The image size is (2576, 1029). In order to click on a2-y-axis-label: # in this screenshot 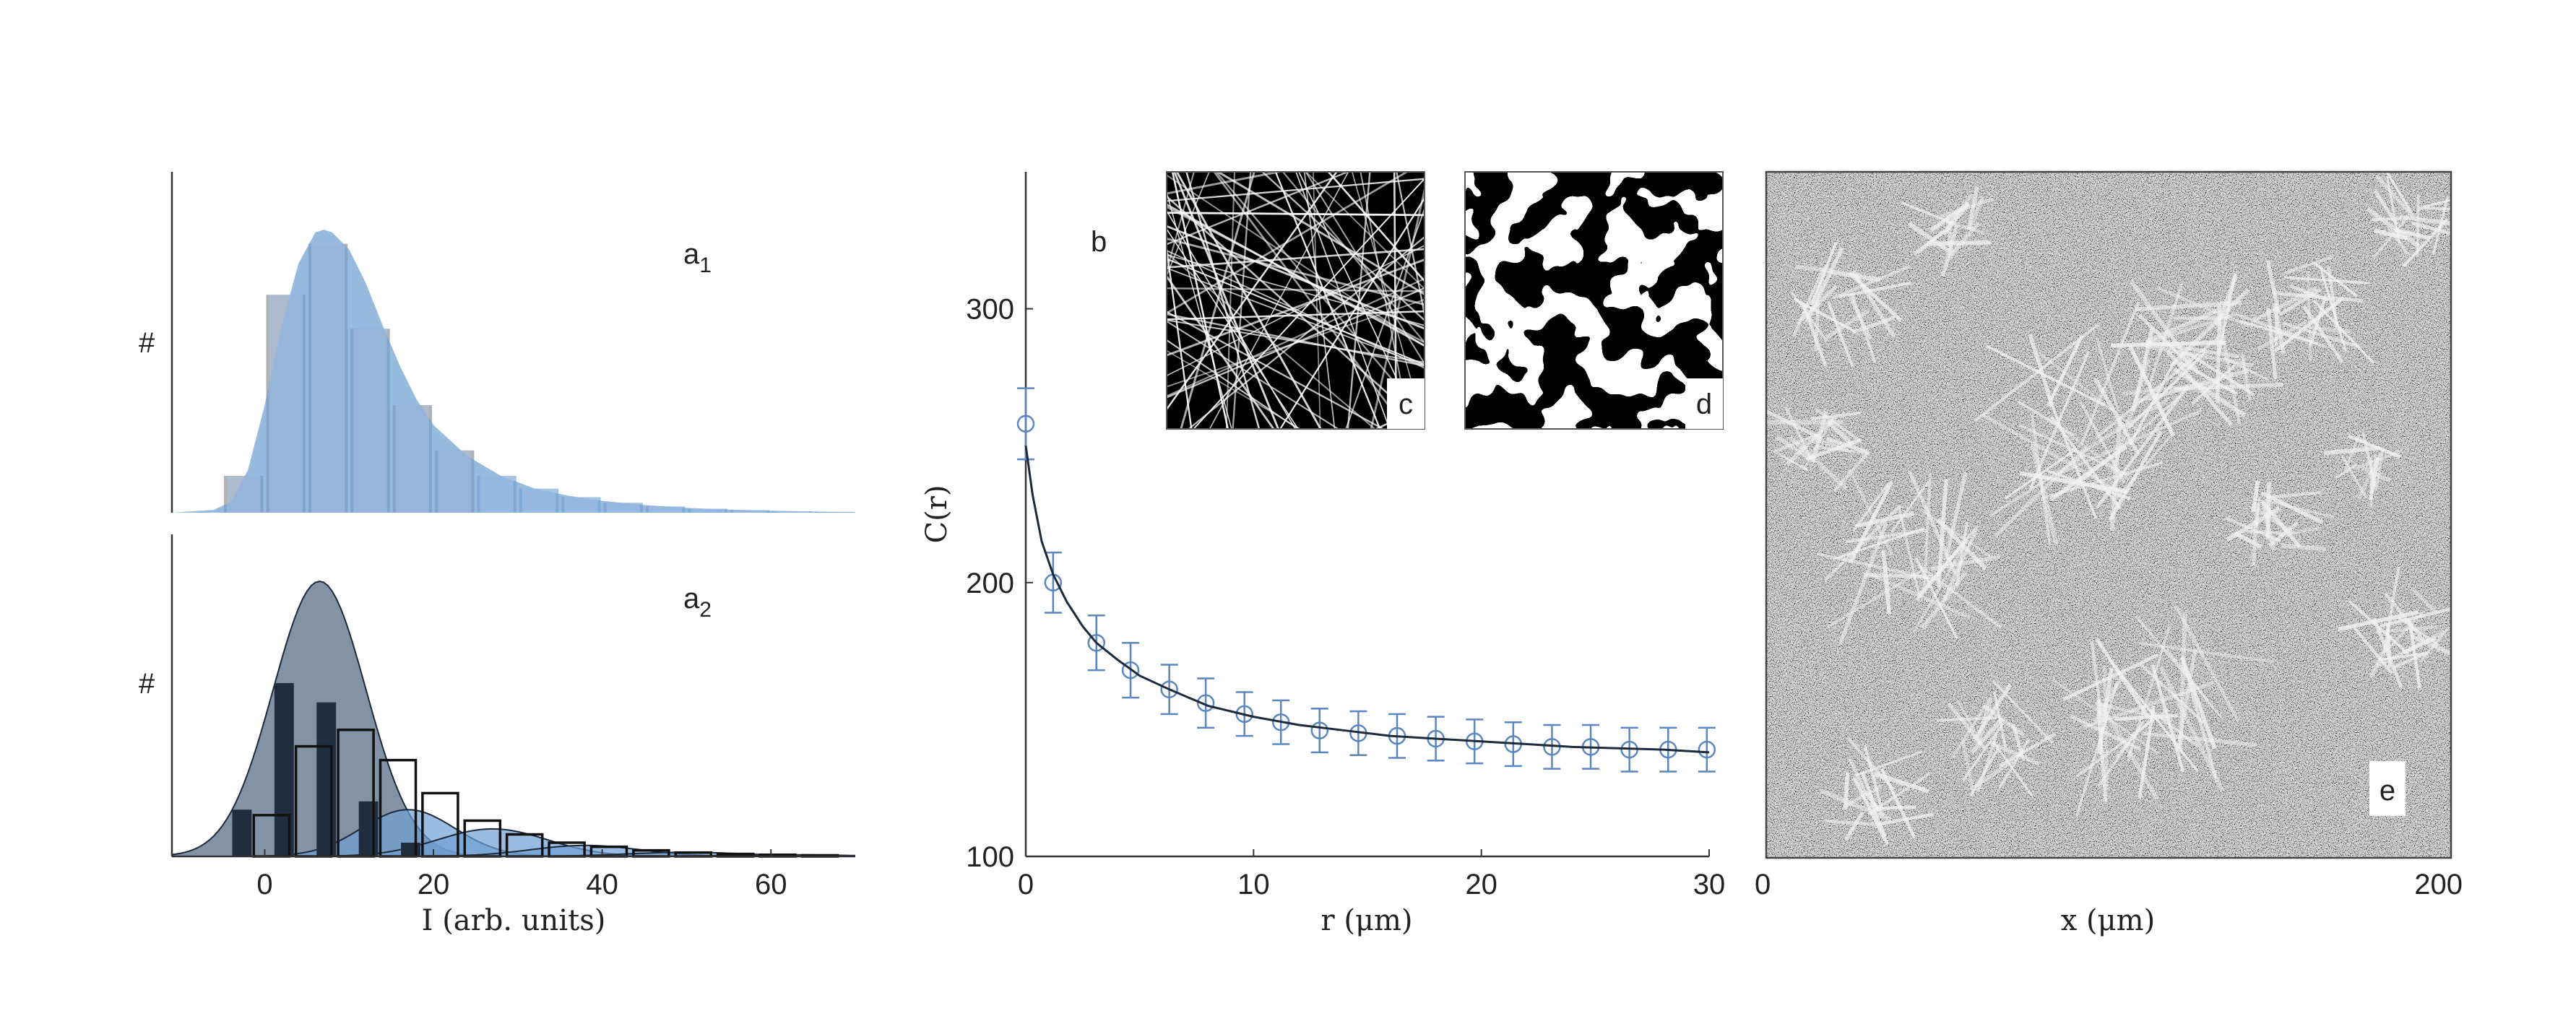, I will do `click(147, 684)`.